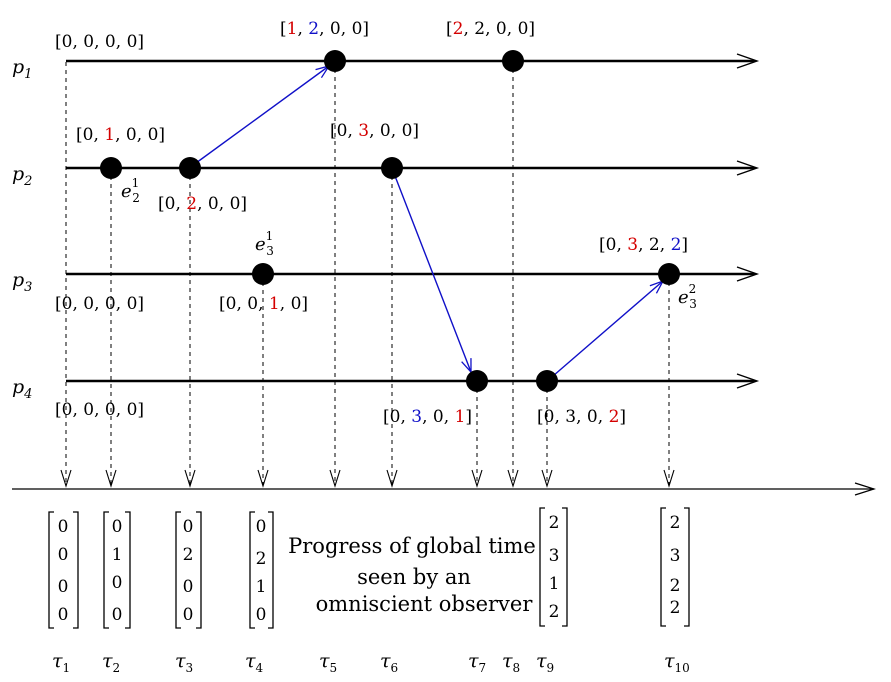 The height and width of the screenshot is (682, 891). Describe the element at coordinates (581, 417) in the screenshot. I see `clock-p4-send: [0, 3, 0, 2]` at that location.